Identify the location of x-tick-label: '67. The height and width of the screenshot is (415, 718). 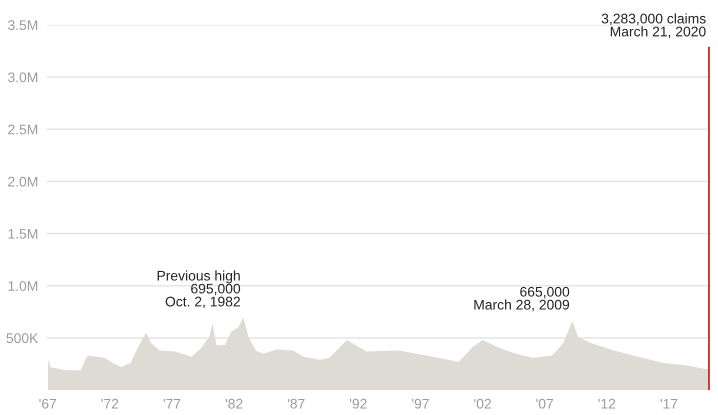
(47, 403).